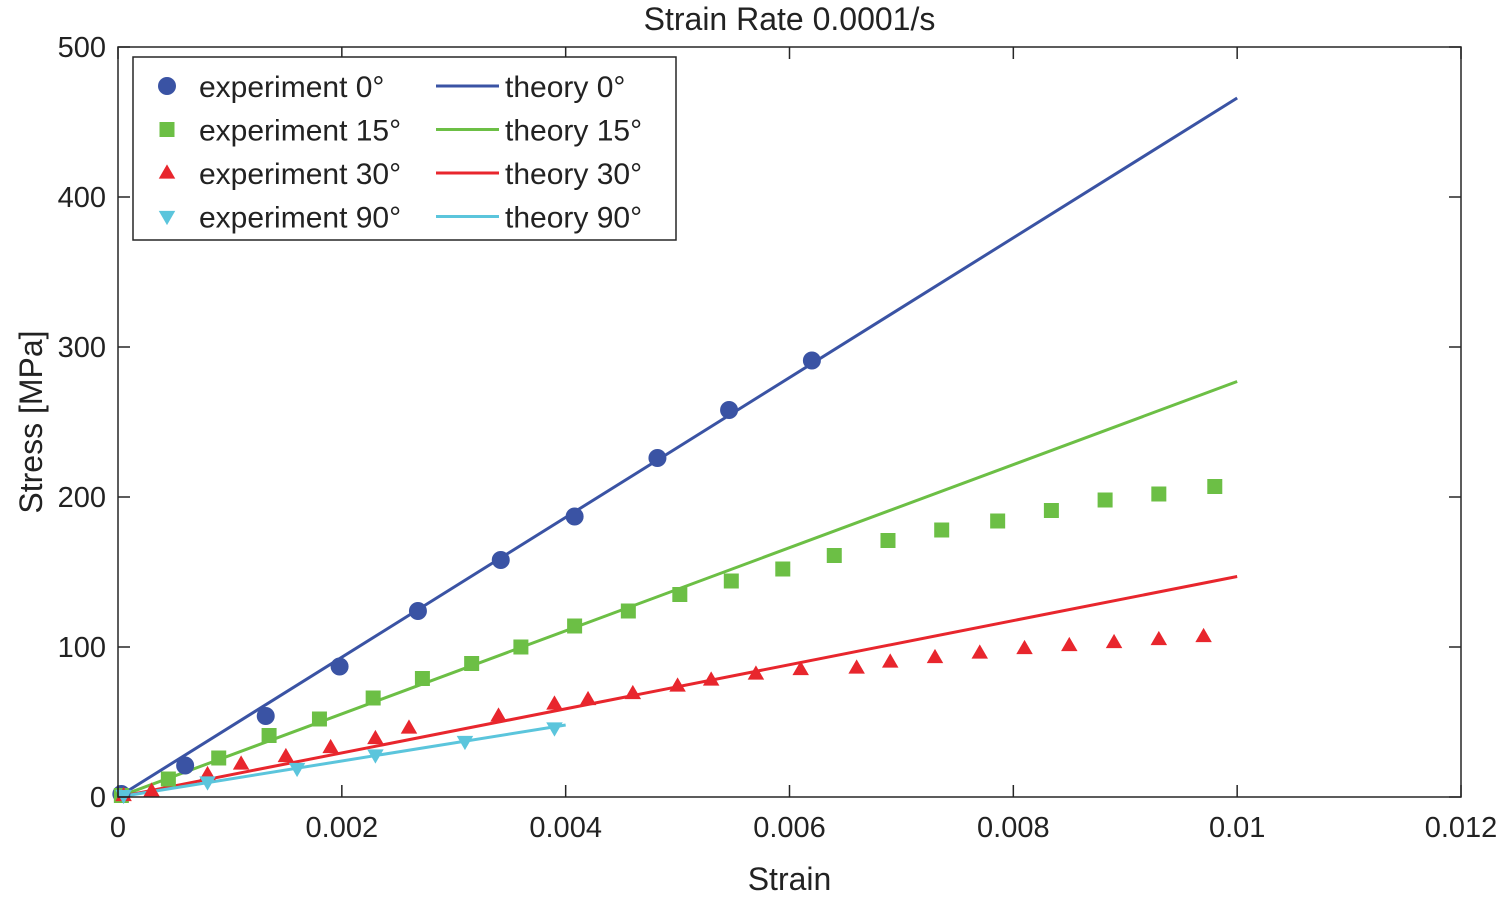 The height and width of the screenshot is (898, 1508). What do you see at coordinates (342, 828) in the screenshot?
I see `x-tick-label: 0.002` at bounding box center [342, 828].